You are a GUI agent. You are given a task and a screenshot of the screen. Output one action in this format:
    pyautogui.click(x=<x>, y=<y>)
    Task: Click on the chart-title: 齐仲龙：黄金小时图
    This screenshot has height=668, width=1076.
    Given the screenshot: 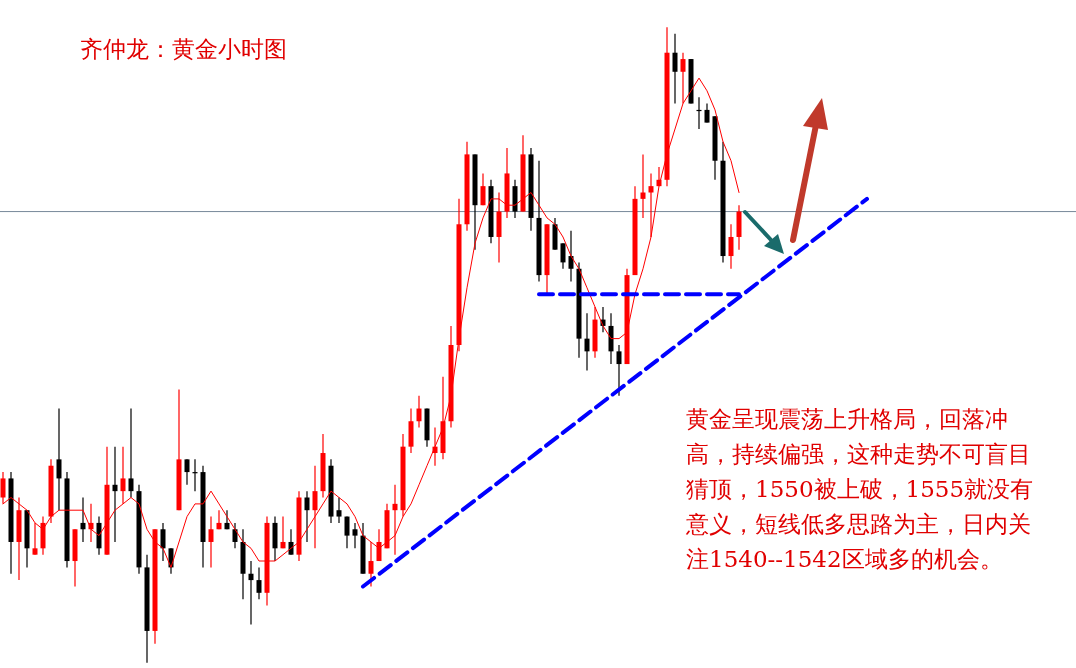 What is the action you would take?
    pyautogui.click(x=183, y=49)
    